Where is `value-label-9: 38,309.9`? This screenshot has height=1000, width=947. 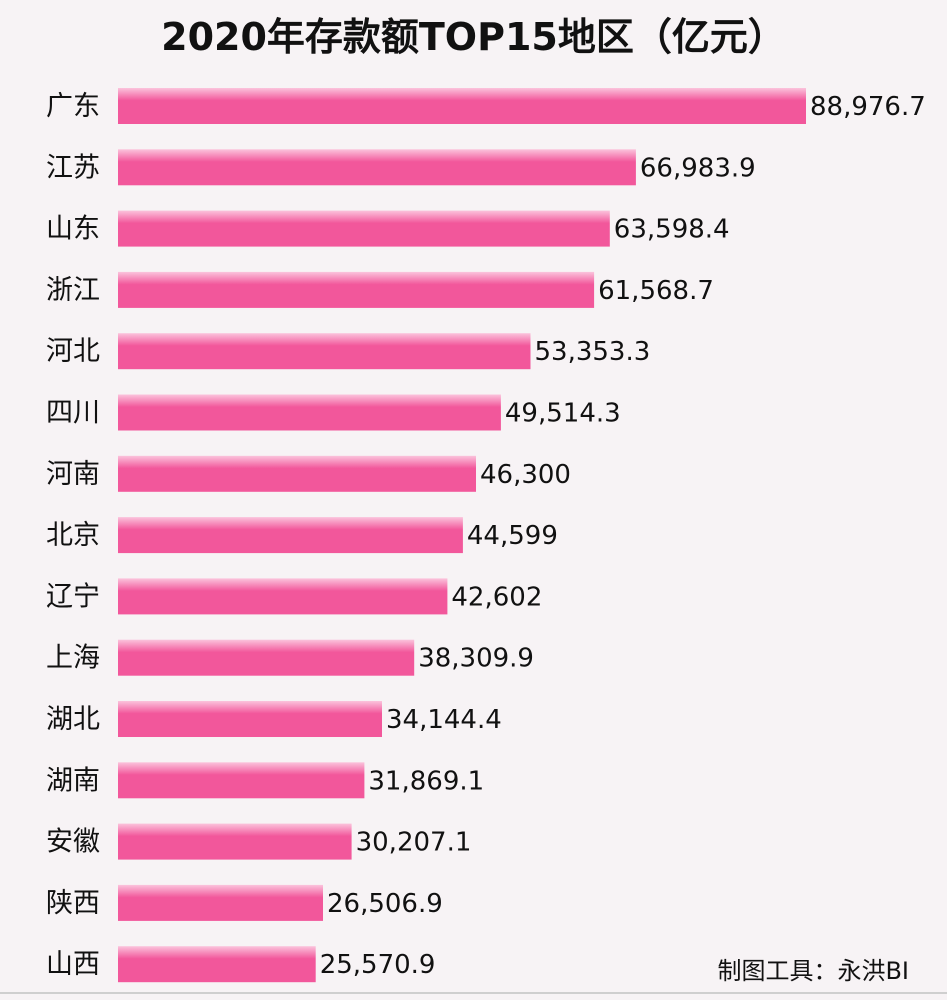 value-label-9: 38,309.9 is located at coordinates (476, 659).